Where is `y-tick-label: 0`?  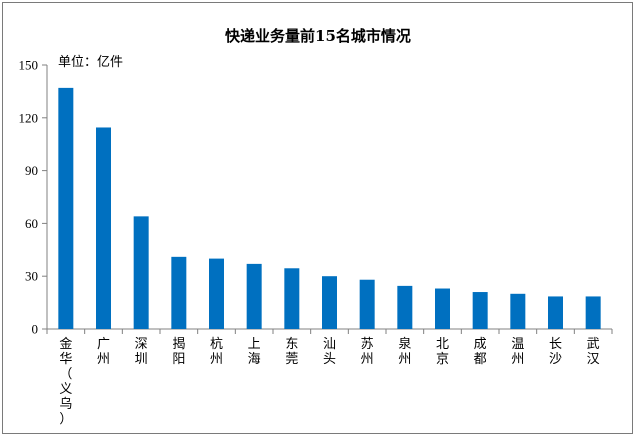 y-tick-label: 0 is located at coordinates (35, 329).